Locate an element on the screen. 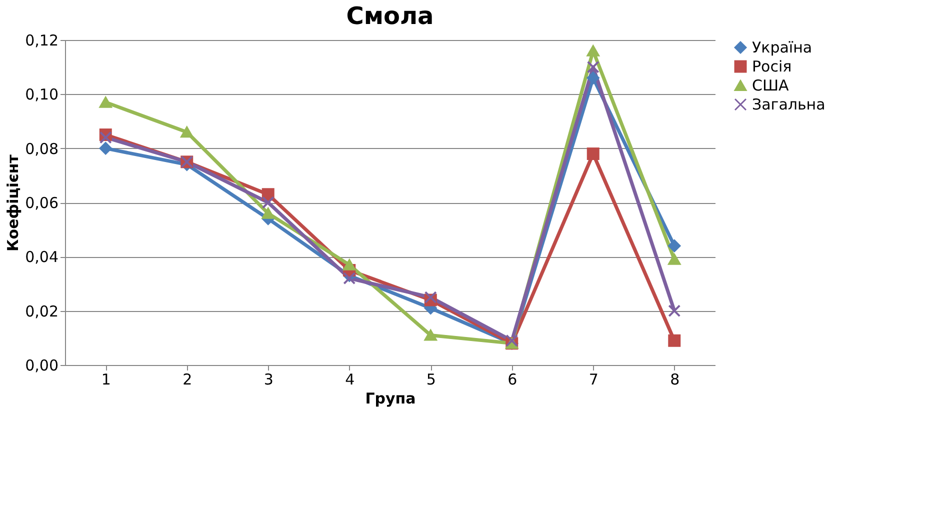 This screenshot has height=512, width=926. legend-label: Україна is located at coordinates (782, 47).